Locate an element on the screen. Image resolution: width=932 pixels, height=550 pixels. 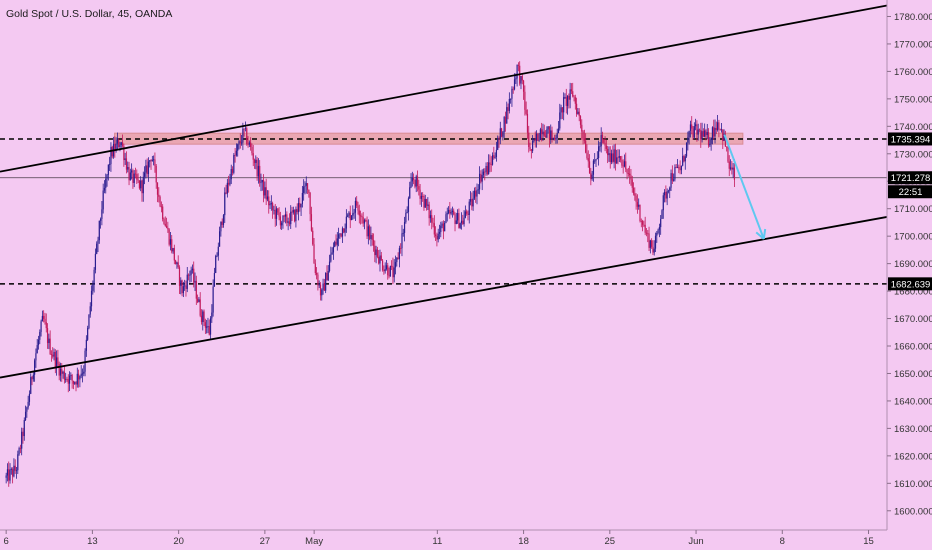
y-tick-label: 1690.000 is located at coordinates (913, 264).